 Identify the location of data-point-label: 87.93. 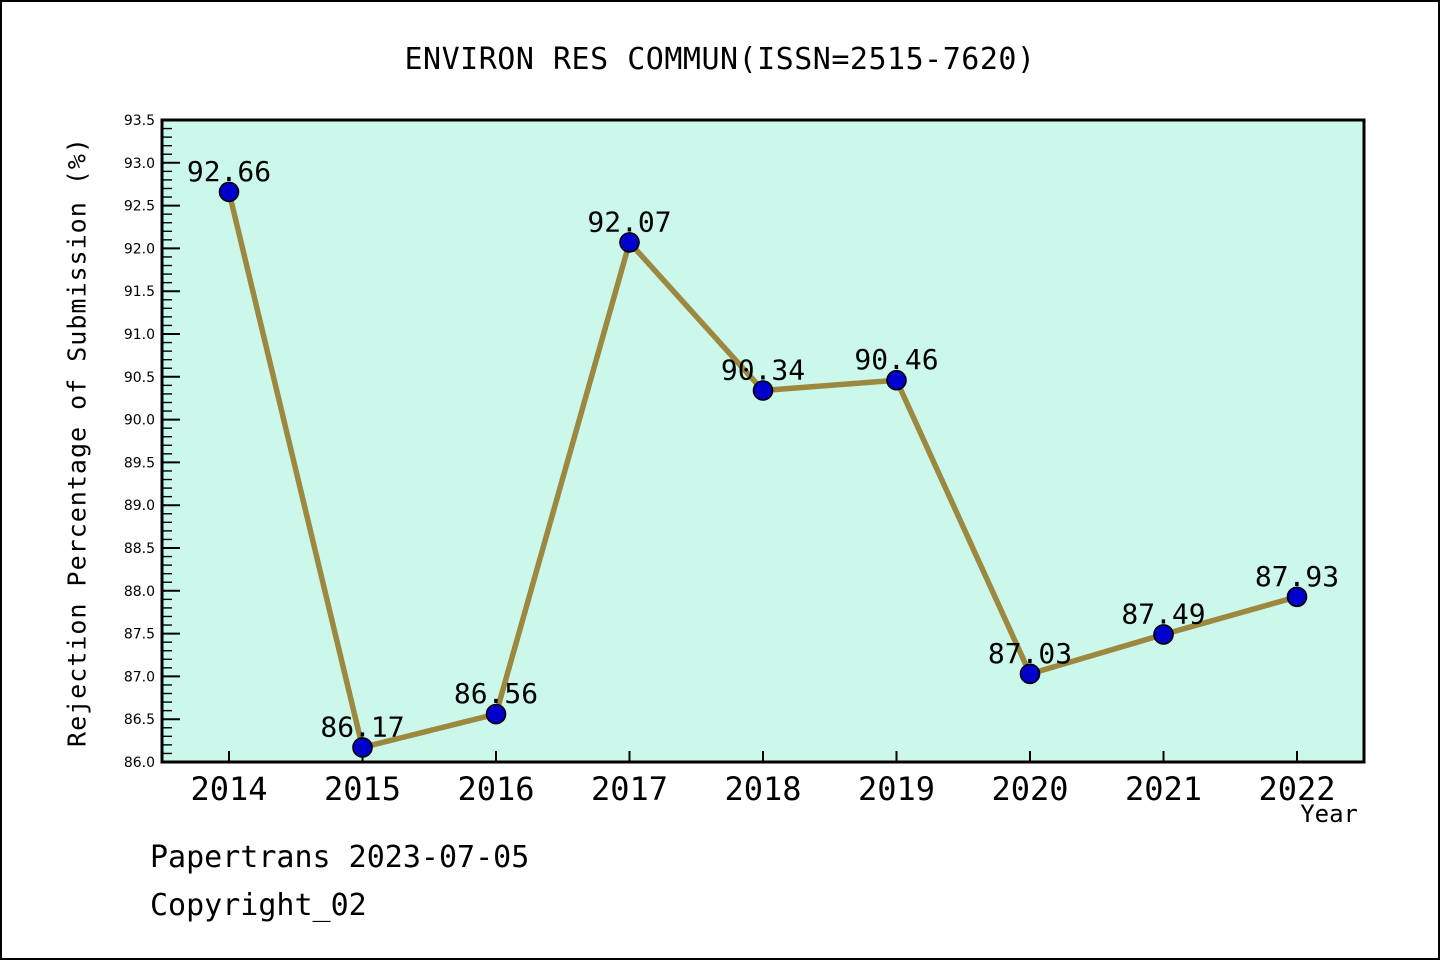
(1297, 576).